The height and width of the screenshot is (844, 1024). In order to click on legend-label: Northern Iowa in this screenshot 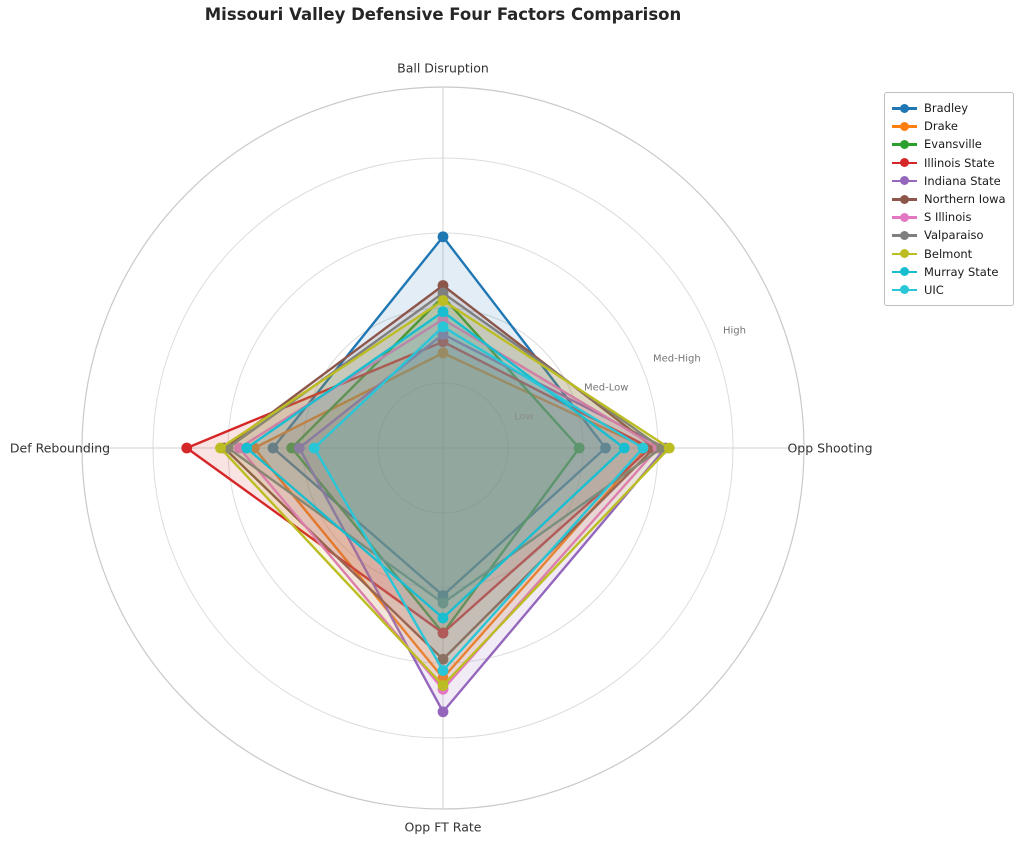, I will do `click(965, 199)`.